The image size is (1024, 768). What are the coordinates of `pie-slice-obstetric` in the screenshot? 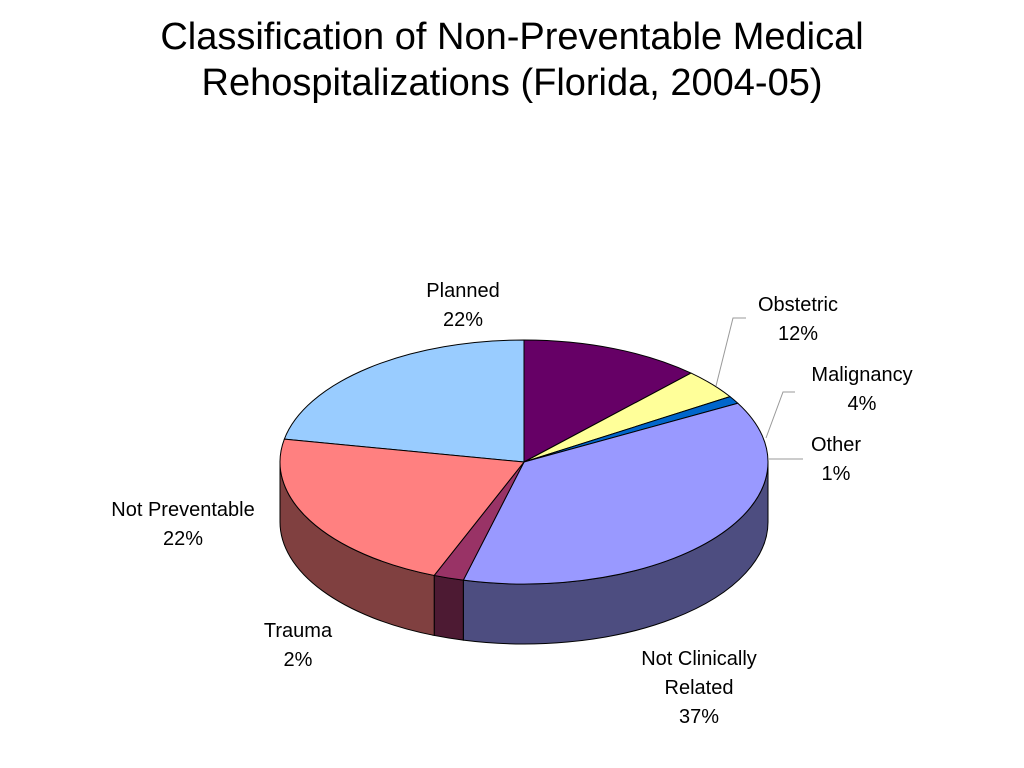 It's located at (607, 401).